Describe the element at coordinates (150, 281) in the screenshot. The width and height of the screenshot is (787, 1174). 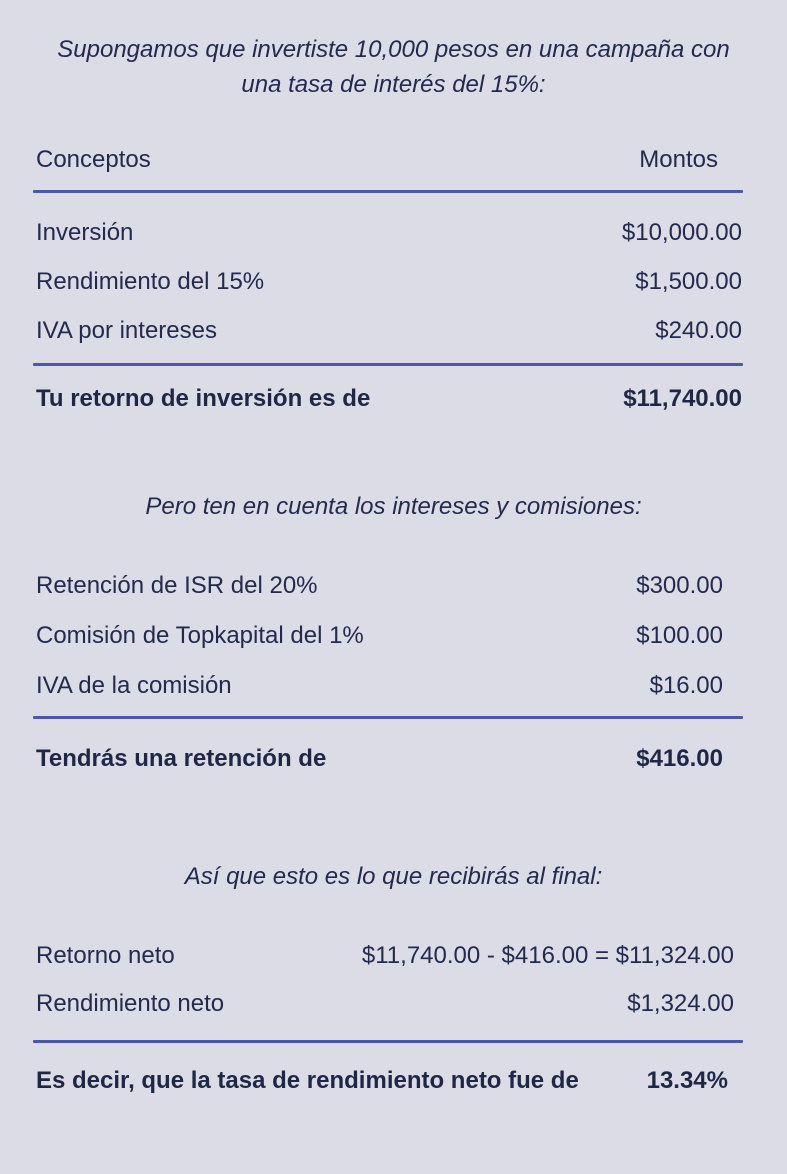
I see `row-label: Rendimiento del 15%` at that location.